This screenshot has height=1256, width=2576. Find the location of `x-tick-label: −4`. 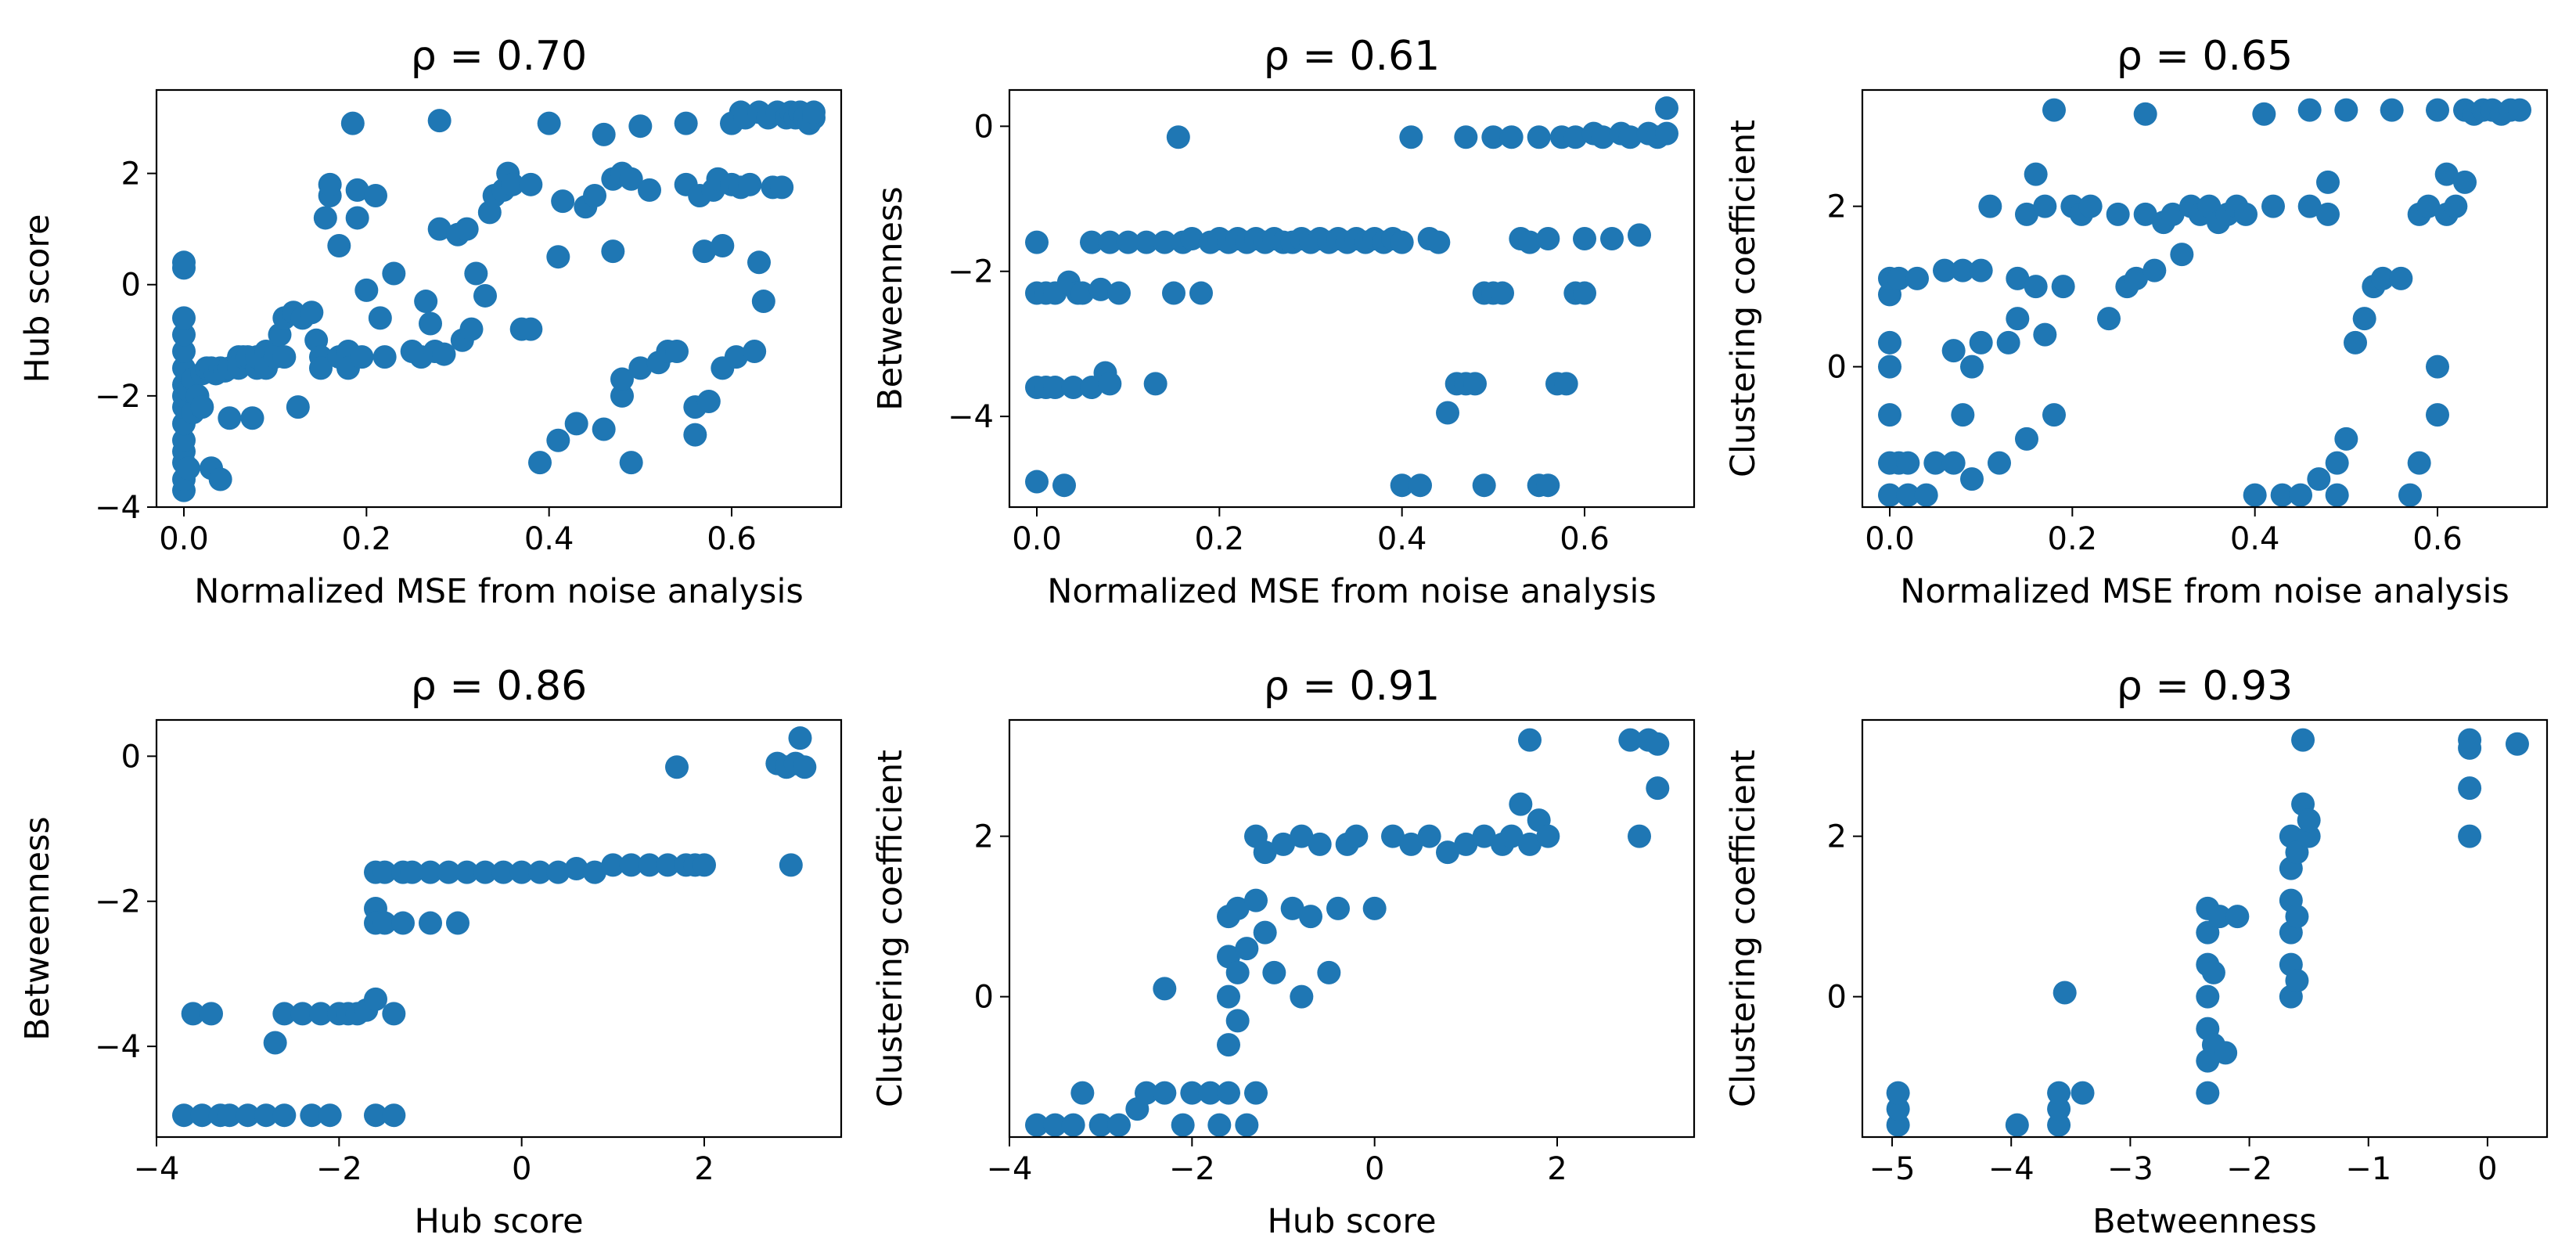

x-tick-label: −4 is located at coordinates (157, 1169).